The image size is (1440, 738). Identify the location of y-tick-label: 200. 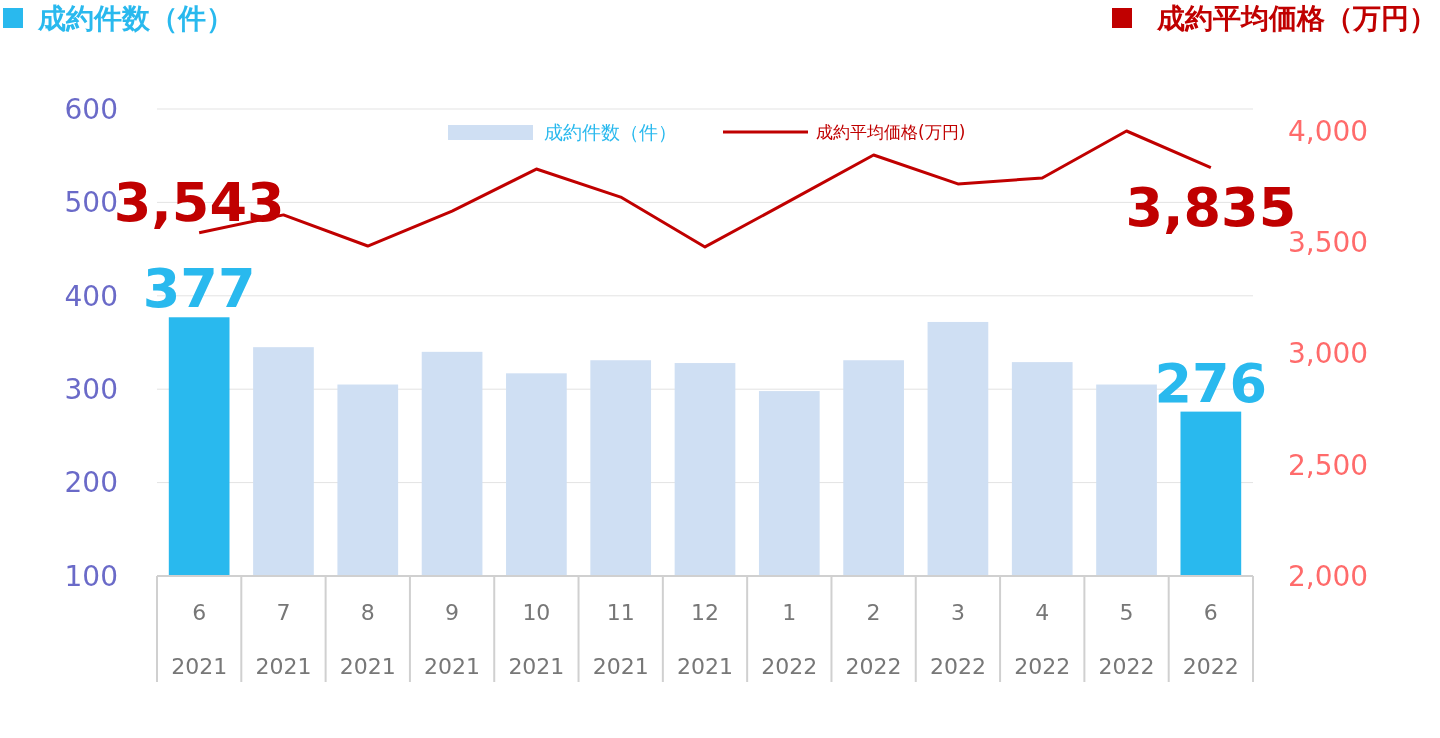
(91, 483).